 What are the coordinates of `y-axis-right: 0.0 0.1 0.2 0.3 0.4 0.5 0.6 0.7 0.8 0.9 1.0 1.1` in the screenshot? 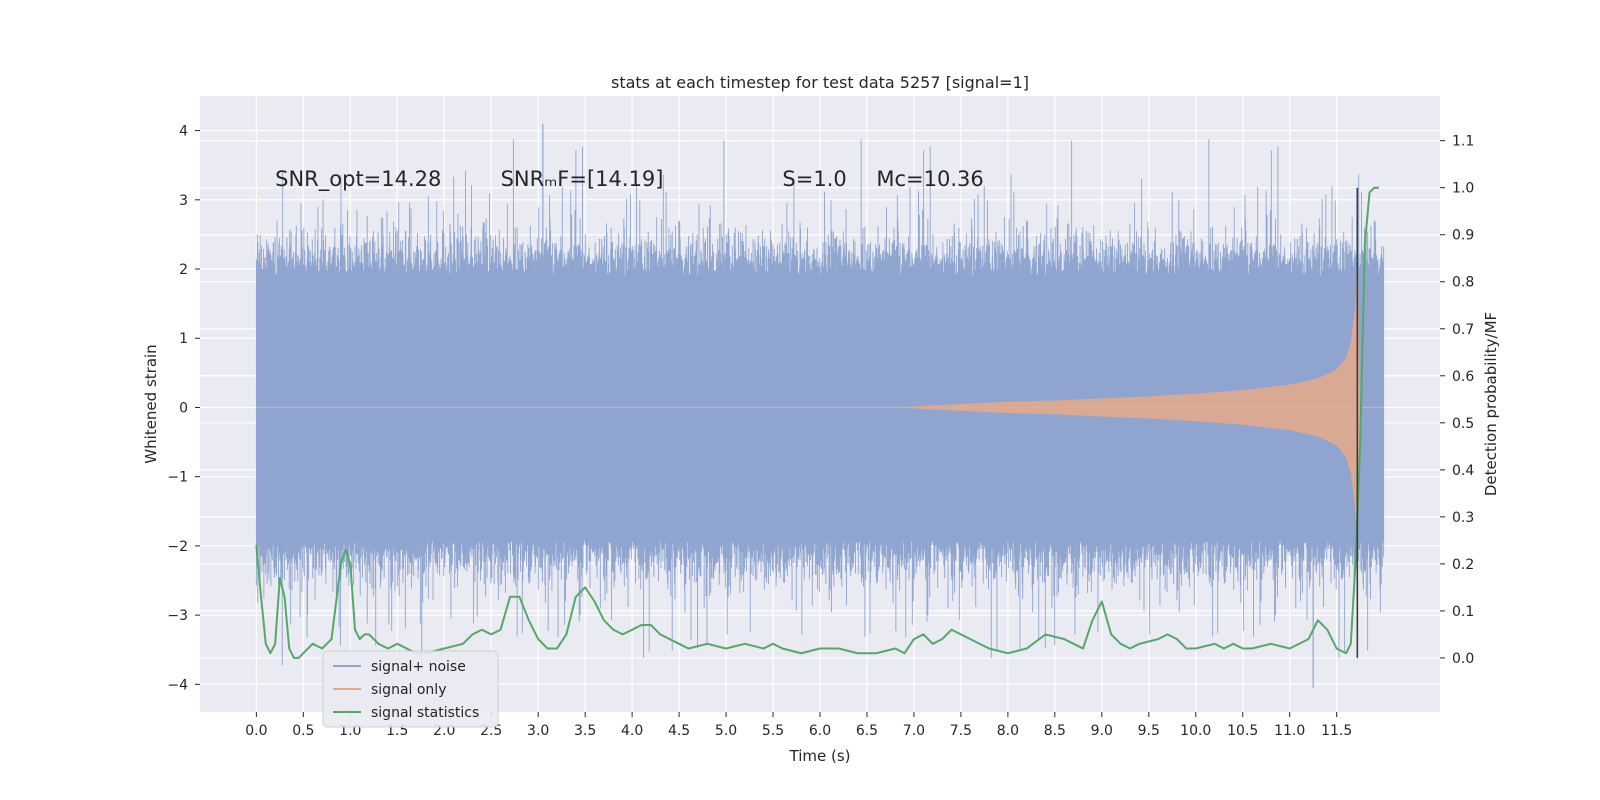 It's located at (1457, 400).